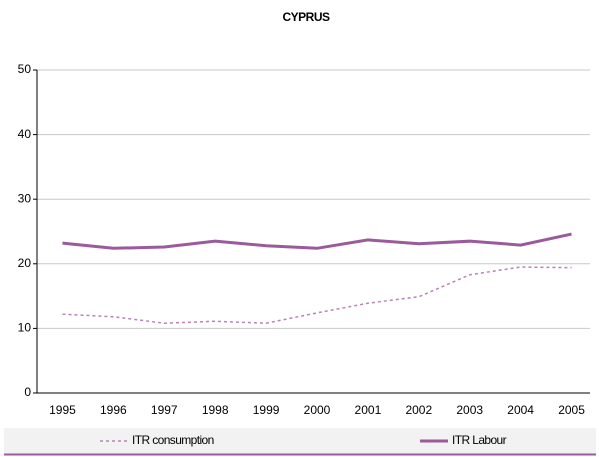 The image size is (599, 457). Describe the element at coordinates (300, 441) in the screenshot. I see `legend-box` at that location.